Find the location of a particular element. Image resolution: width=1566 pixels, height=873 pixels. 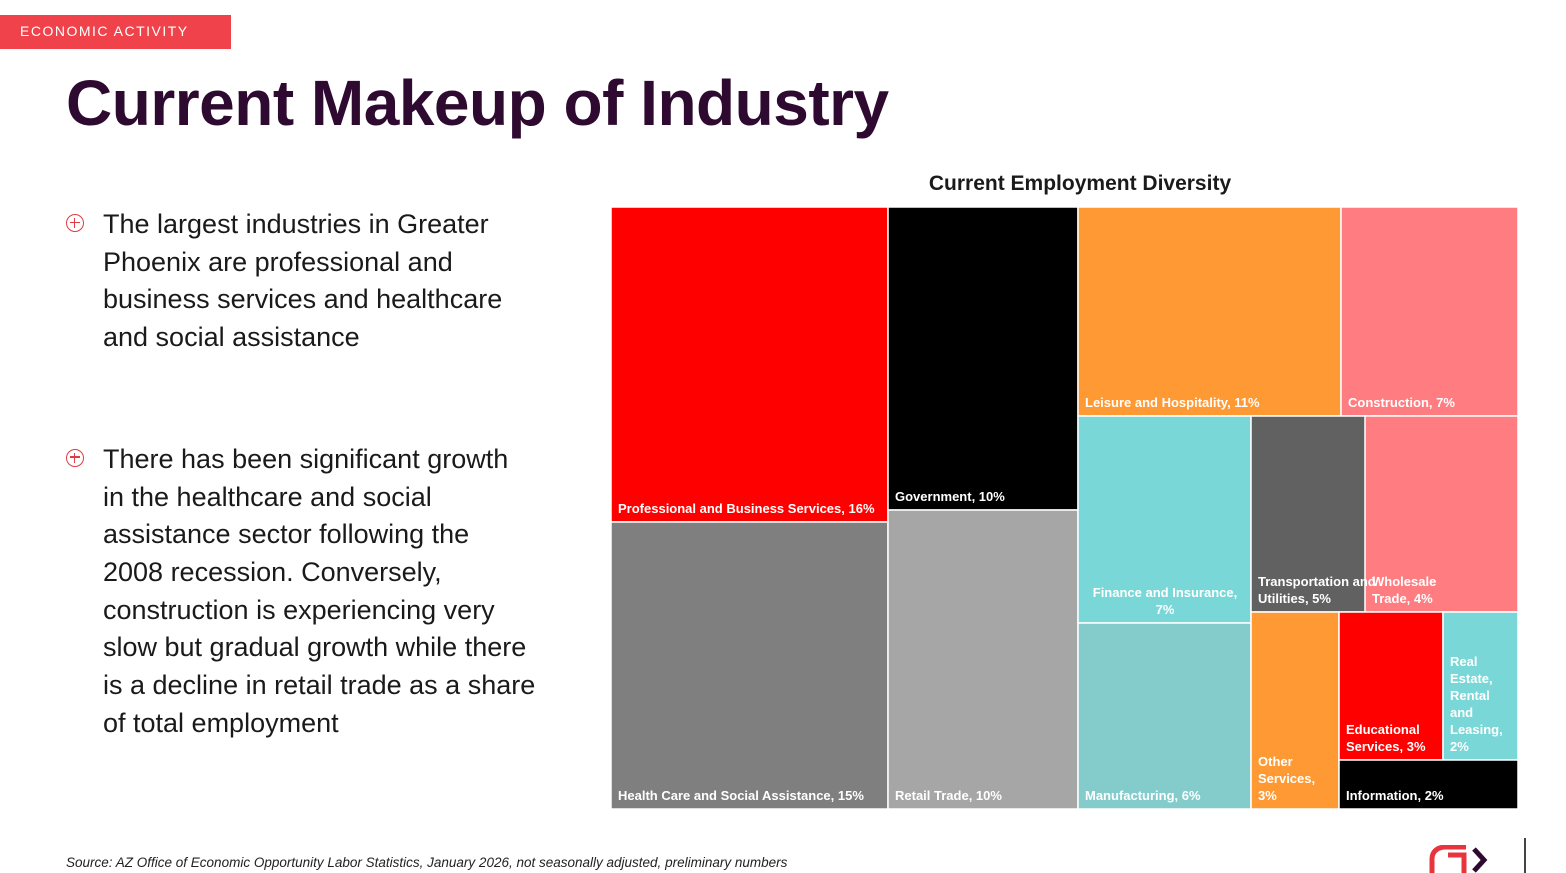

treemap-tile-label: Retail Trade, 10% is located at coordinates (948, 795).